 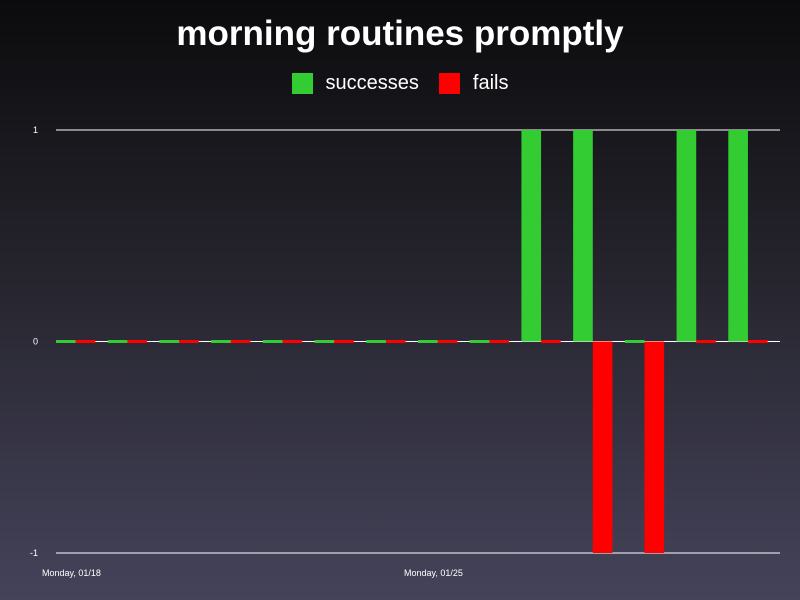 I want to click on legend-label-successes: successes, so click(x=372, y=83).